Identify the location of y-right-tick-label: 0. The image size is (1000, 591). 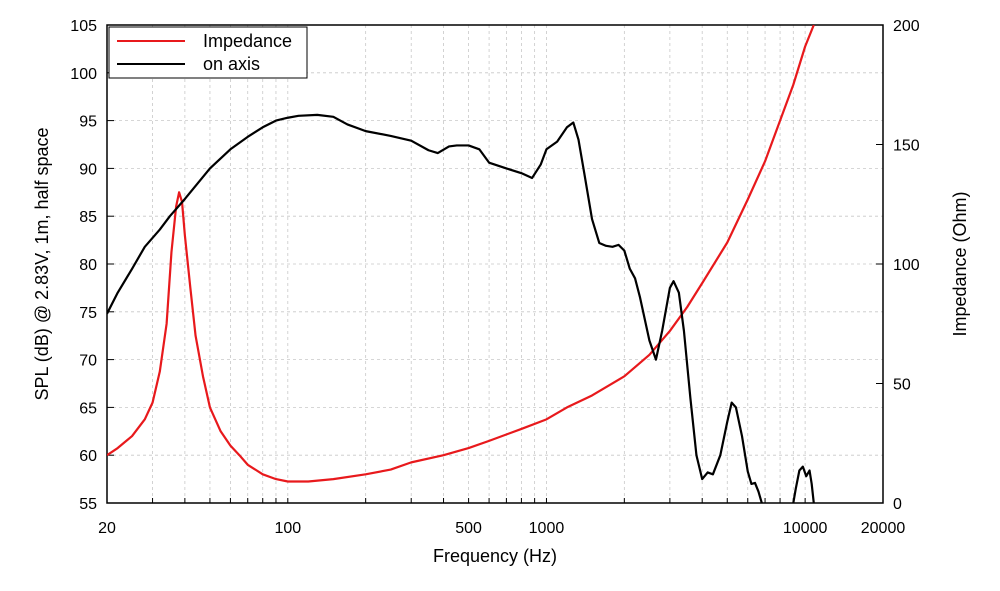
(897, 504).